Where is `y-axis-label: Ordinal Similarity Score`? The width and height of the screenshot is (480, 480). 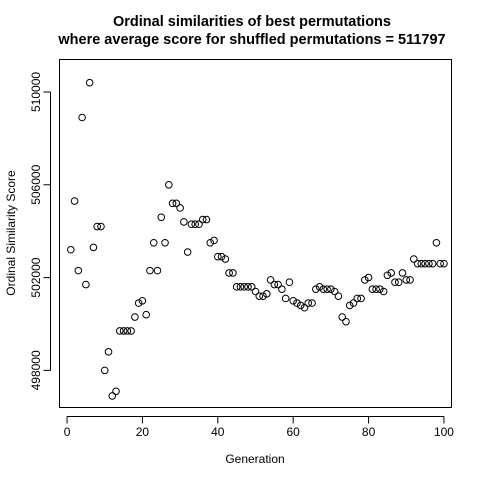
y-axis-label: Ordinal Similarity Score is located at coordinates (11, 233).